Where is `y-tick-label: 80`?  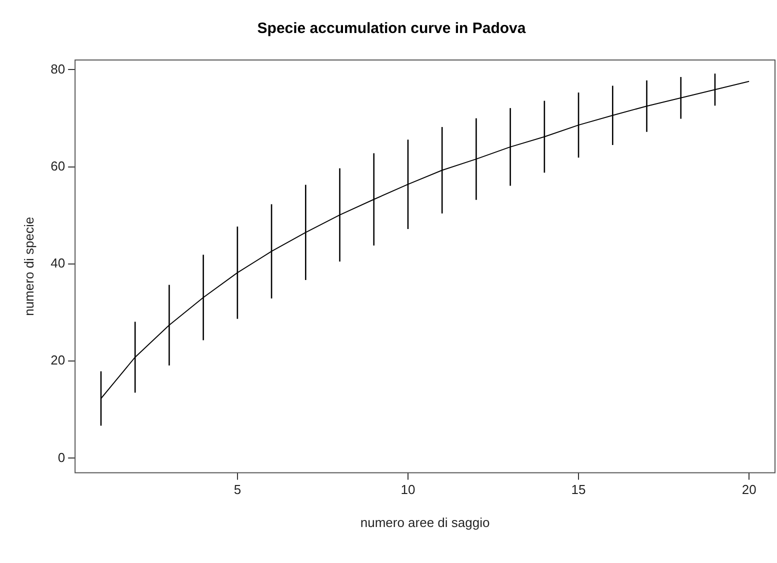
y-tick-label: 80 is located at coordinates (58, 68).